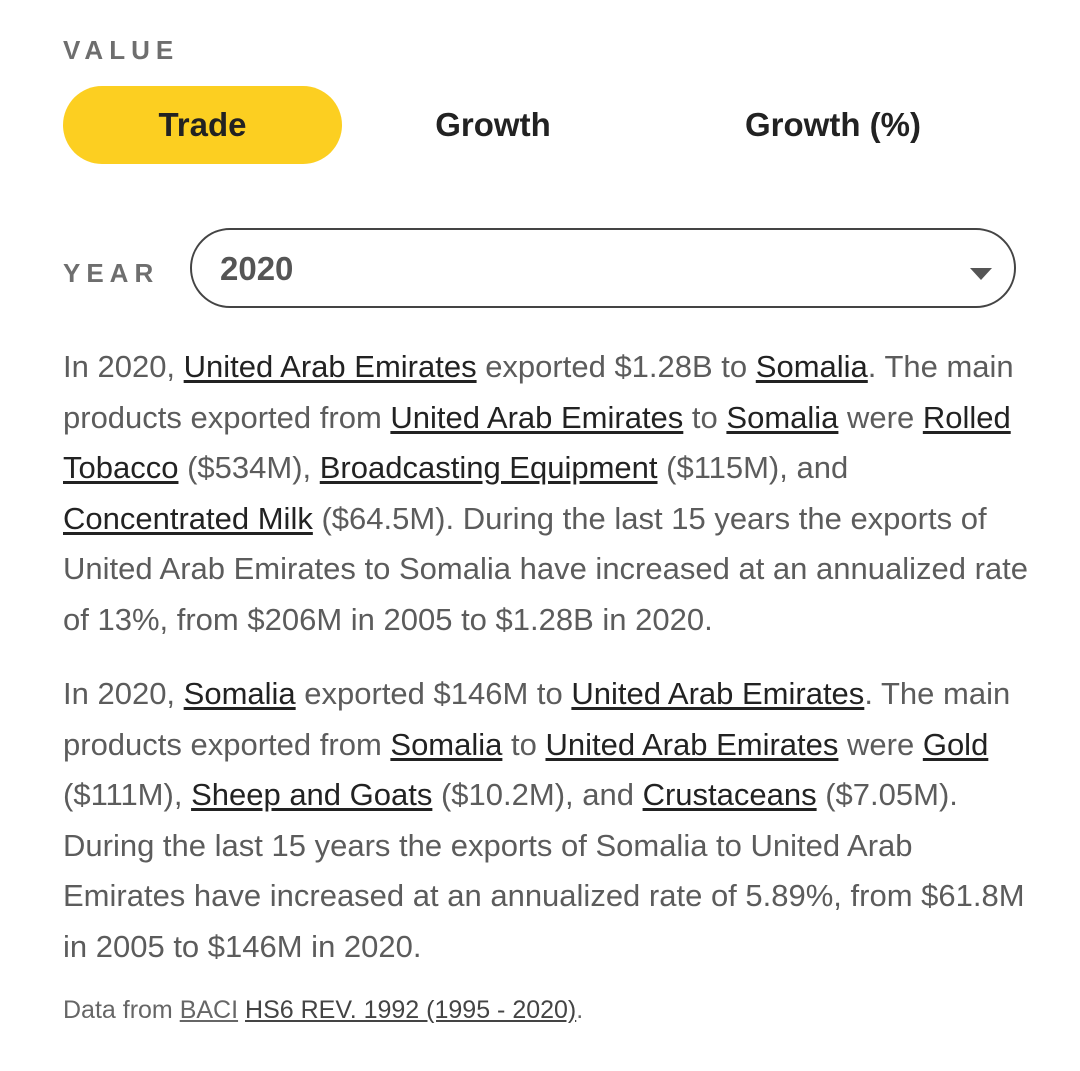  Describe the element at coordinates (127, 794) in the screenshot. I see `text: ($111M),` at that location.